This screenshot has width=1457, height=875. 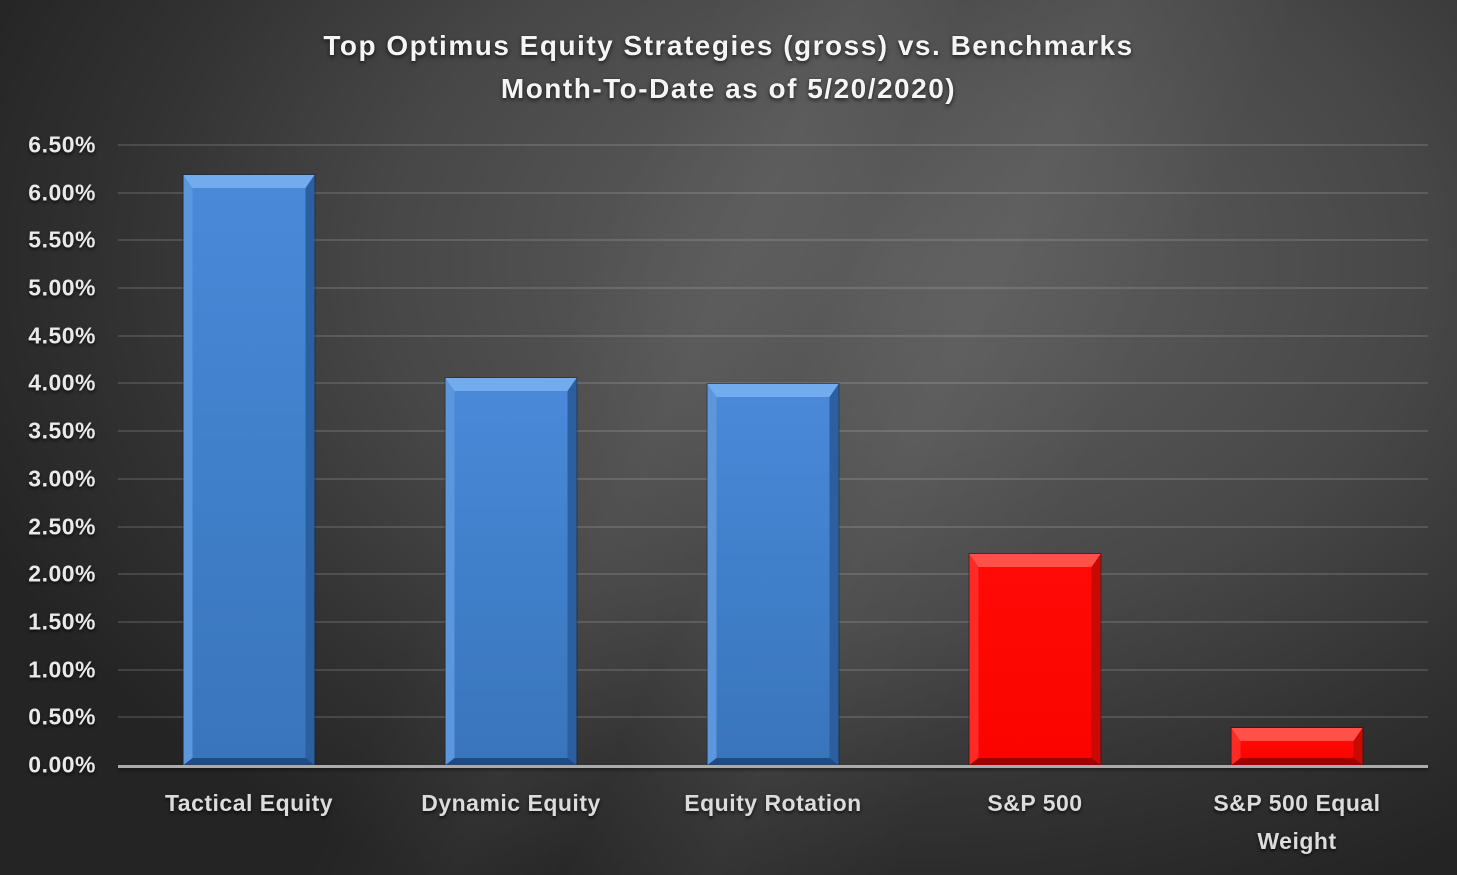 What do you see at coordinates (62, 764) in the screenshot?
I see `y-tick-label: 0.00%` at bounding box center [62, 764].